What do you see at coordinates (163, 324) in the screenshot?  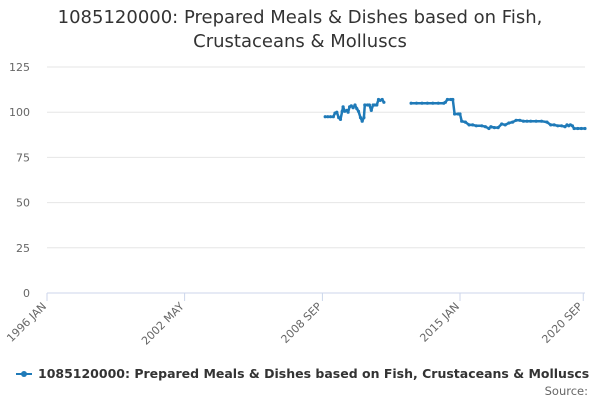 I see `x-tick-label: 2002 MAY` at bounding box center [163, 324].